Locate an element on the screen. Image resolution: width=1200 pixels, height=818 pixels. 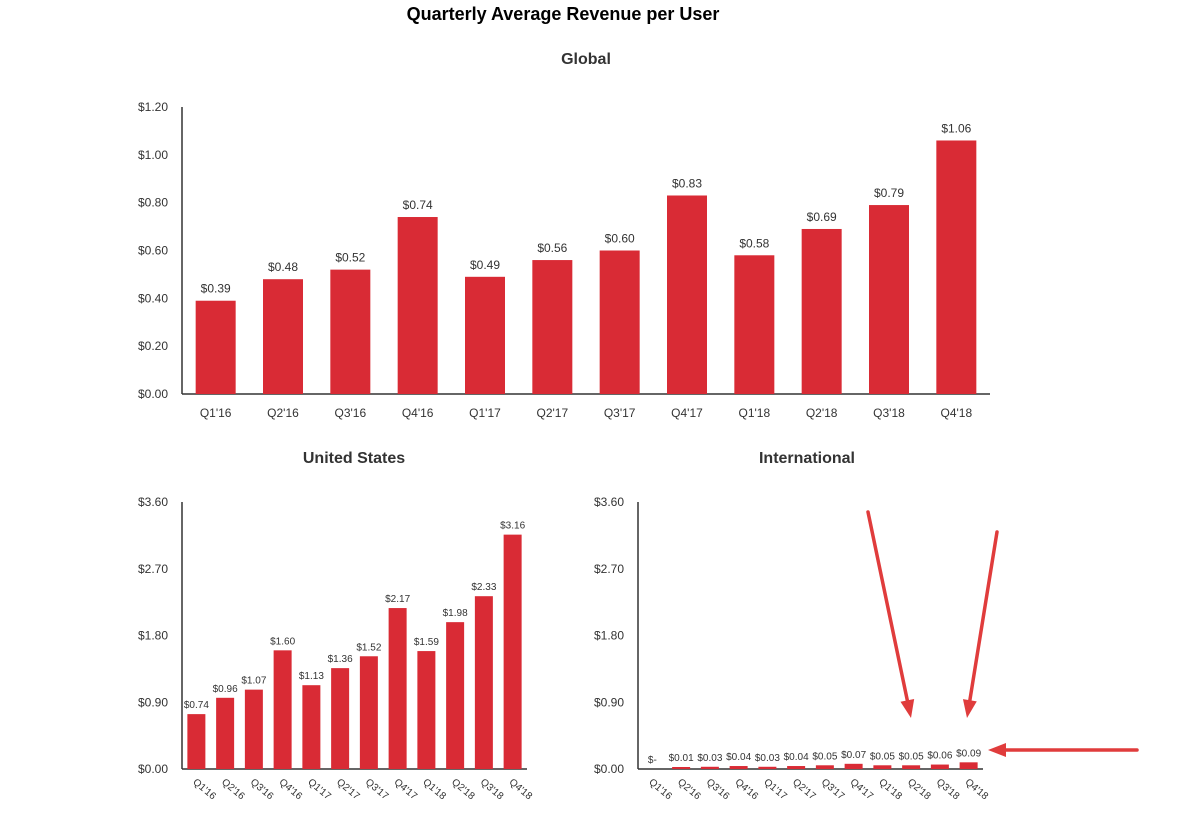
global-category-label: Q4'16 is located at coordinates (418, 413).